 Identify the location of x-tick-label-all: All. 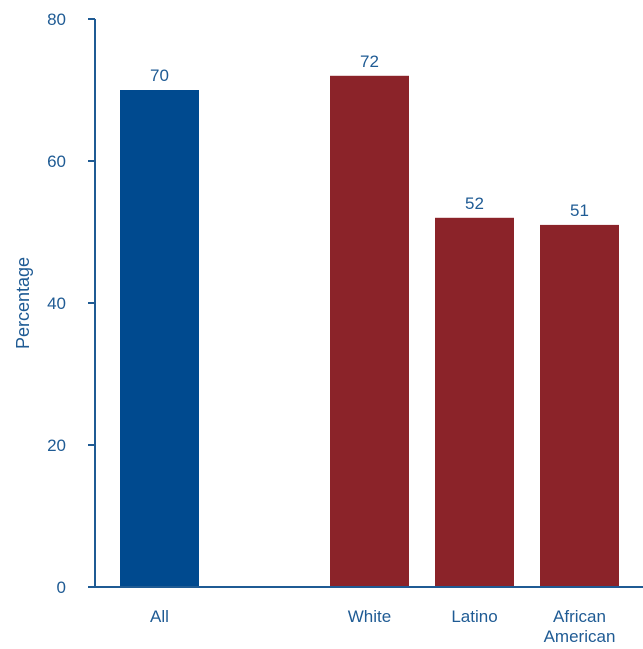
(159, 616).